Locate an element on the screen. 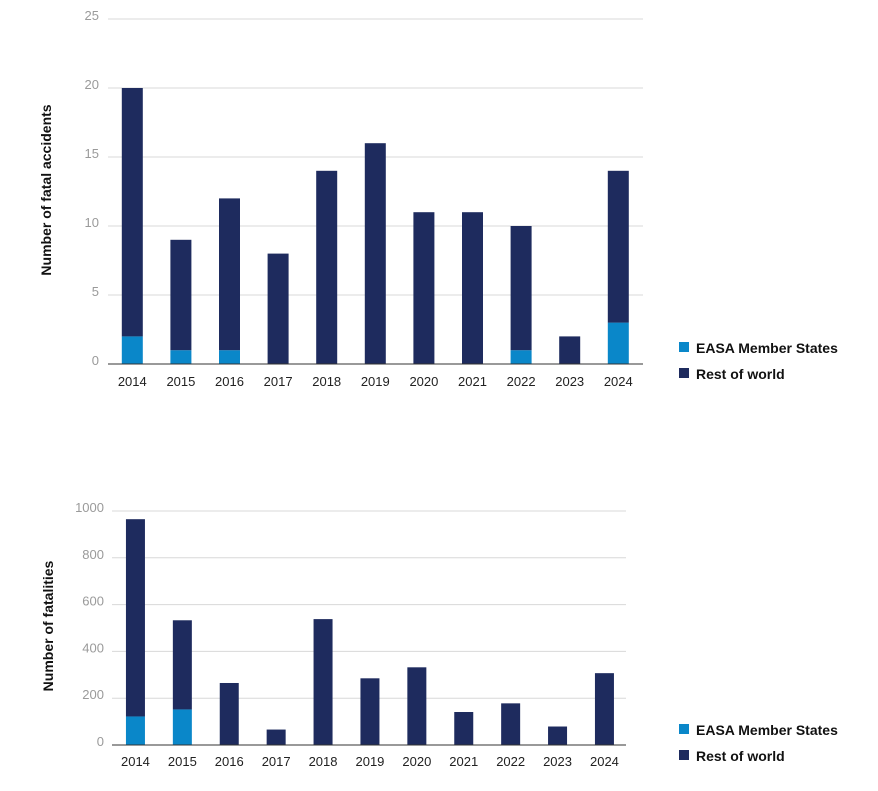 This screenshot has width=878, height=791. y-tick-label: 600 is located at coordinates (93, 601).